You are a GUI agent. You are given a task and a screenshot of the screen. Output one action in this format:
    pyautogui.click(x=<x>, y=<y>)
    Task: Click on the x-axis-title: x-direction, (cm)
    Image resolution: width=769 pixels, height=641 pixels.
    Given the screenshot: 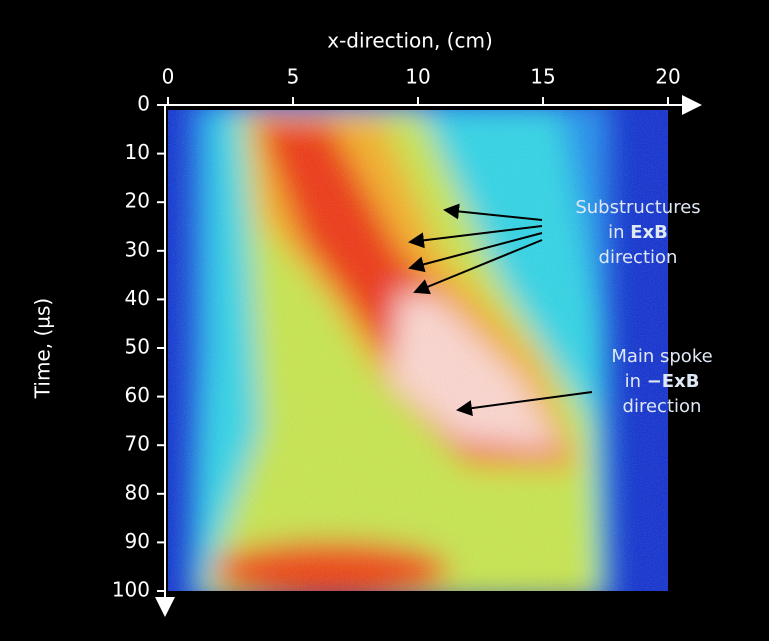 What is the action you would take?
    pyautogui.click(x=410, y=41)
    